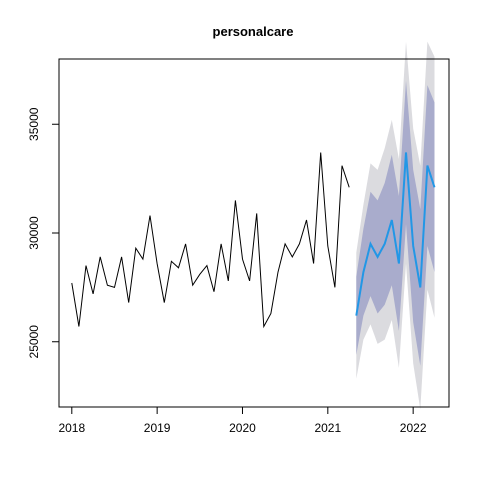  I want to click on y-tick-label: 30000, so click(34, 233).